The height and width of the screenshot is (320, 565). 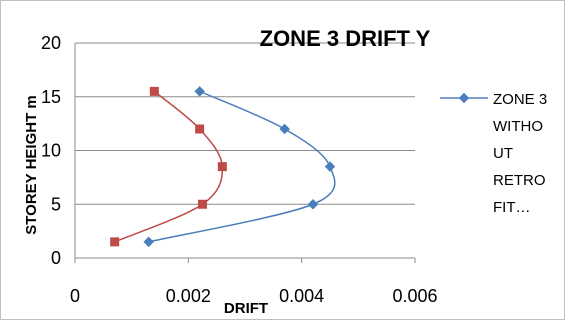 What do you see at coordinates (519, 180) in the screenshot?
I see `legend-label-line: RETRO` at bounding box center [519, 180].